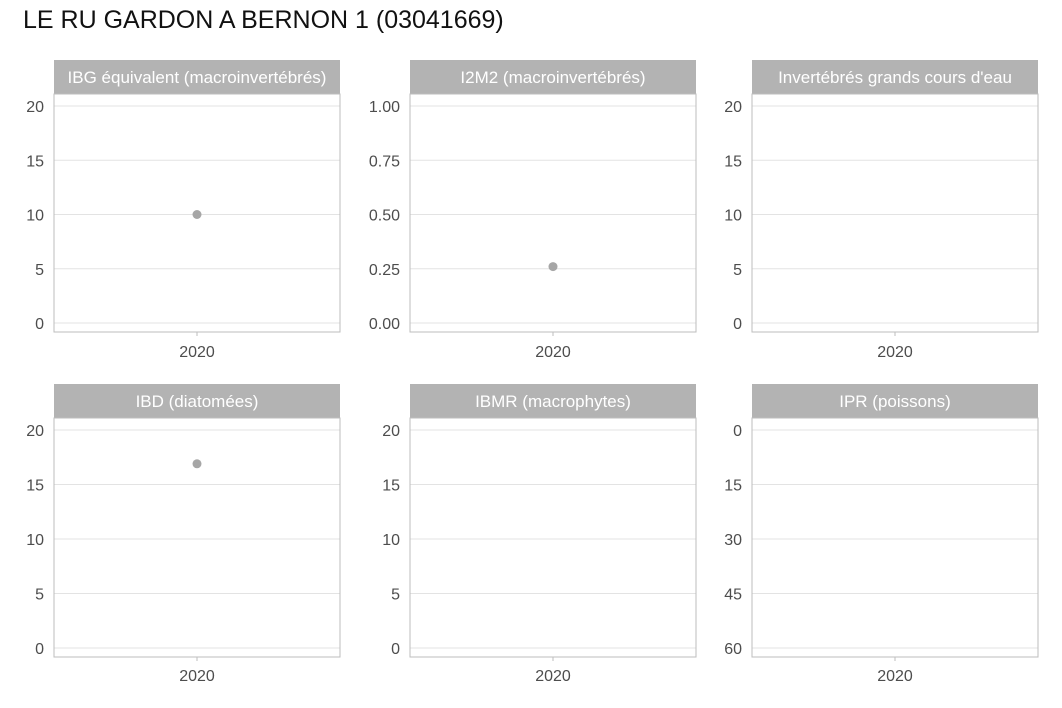 Image resolution: width=1062 pixels, height=708 pixels. I want to click on facet-panel: IPR (poissons) 0 15 30 45 60 2020, so click(881, 534).